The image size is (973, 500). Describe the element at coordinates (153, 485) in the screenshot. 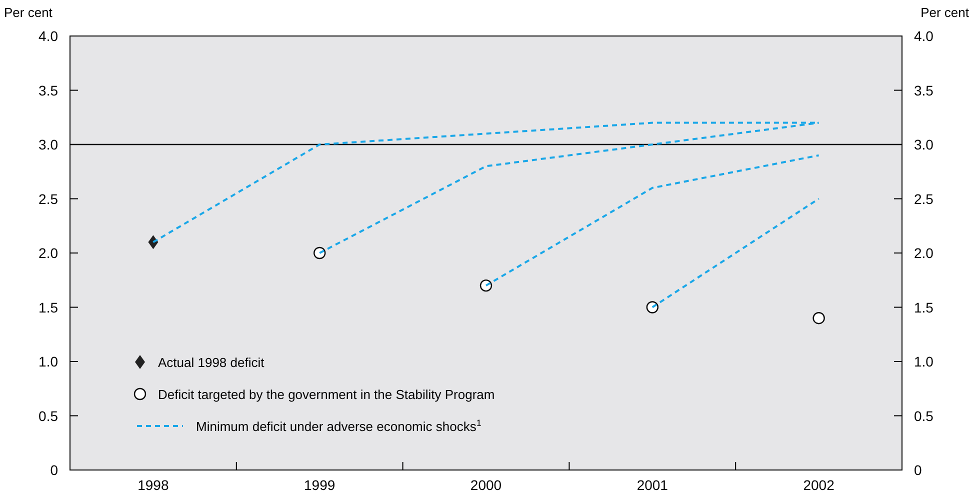

I see `x-tick-label: 1998` at that location.